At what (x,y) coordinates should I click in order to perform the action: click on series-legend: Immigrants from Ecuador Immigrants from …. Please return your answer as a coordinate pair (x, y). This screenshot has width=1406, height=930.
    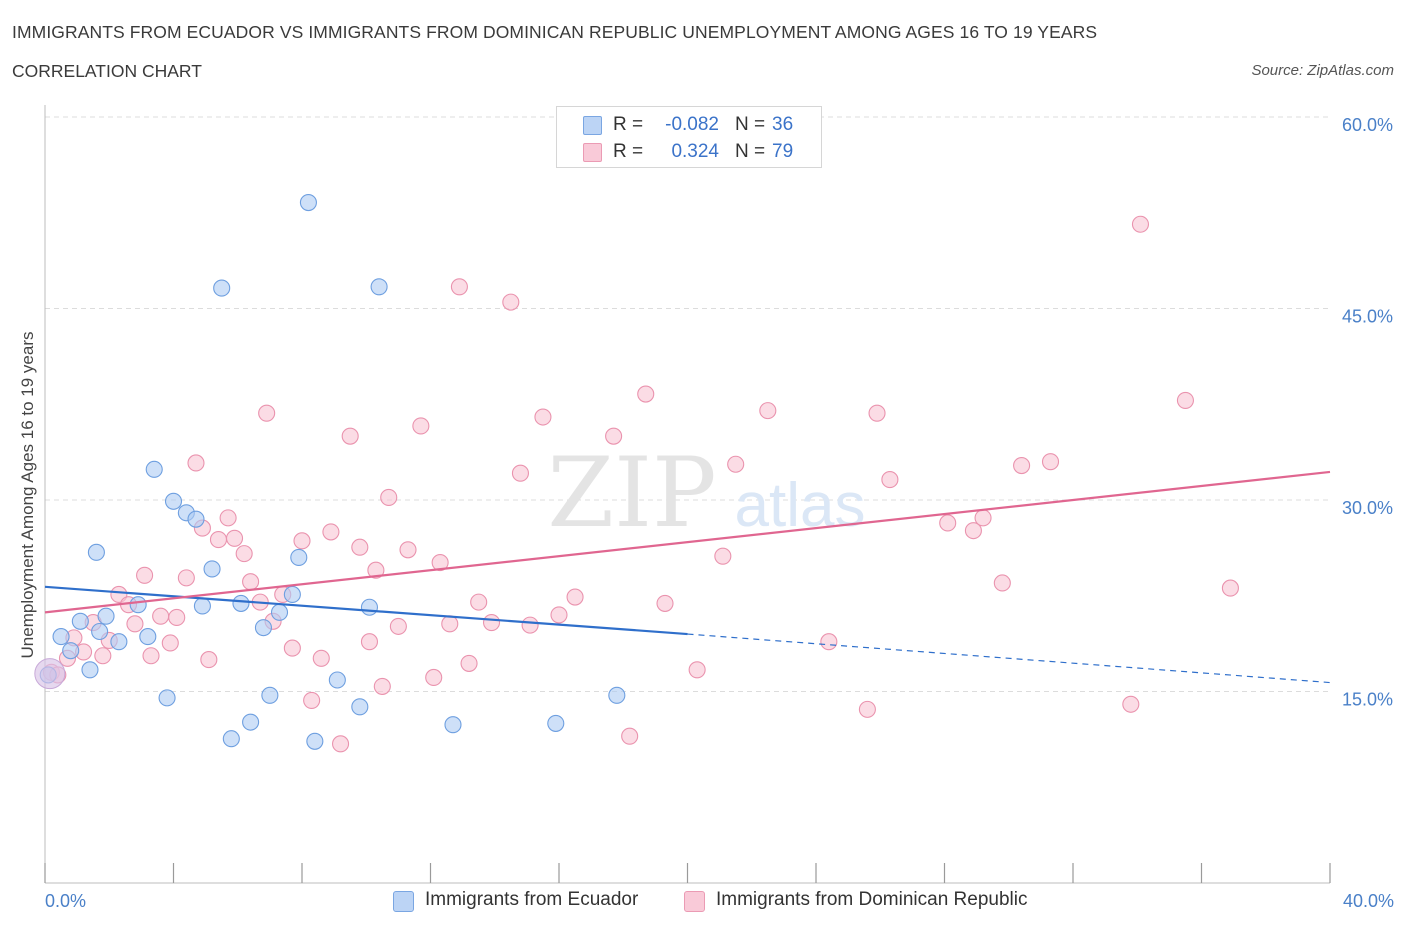
    Looking at the image, I should click on (703, 902).